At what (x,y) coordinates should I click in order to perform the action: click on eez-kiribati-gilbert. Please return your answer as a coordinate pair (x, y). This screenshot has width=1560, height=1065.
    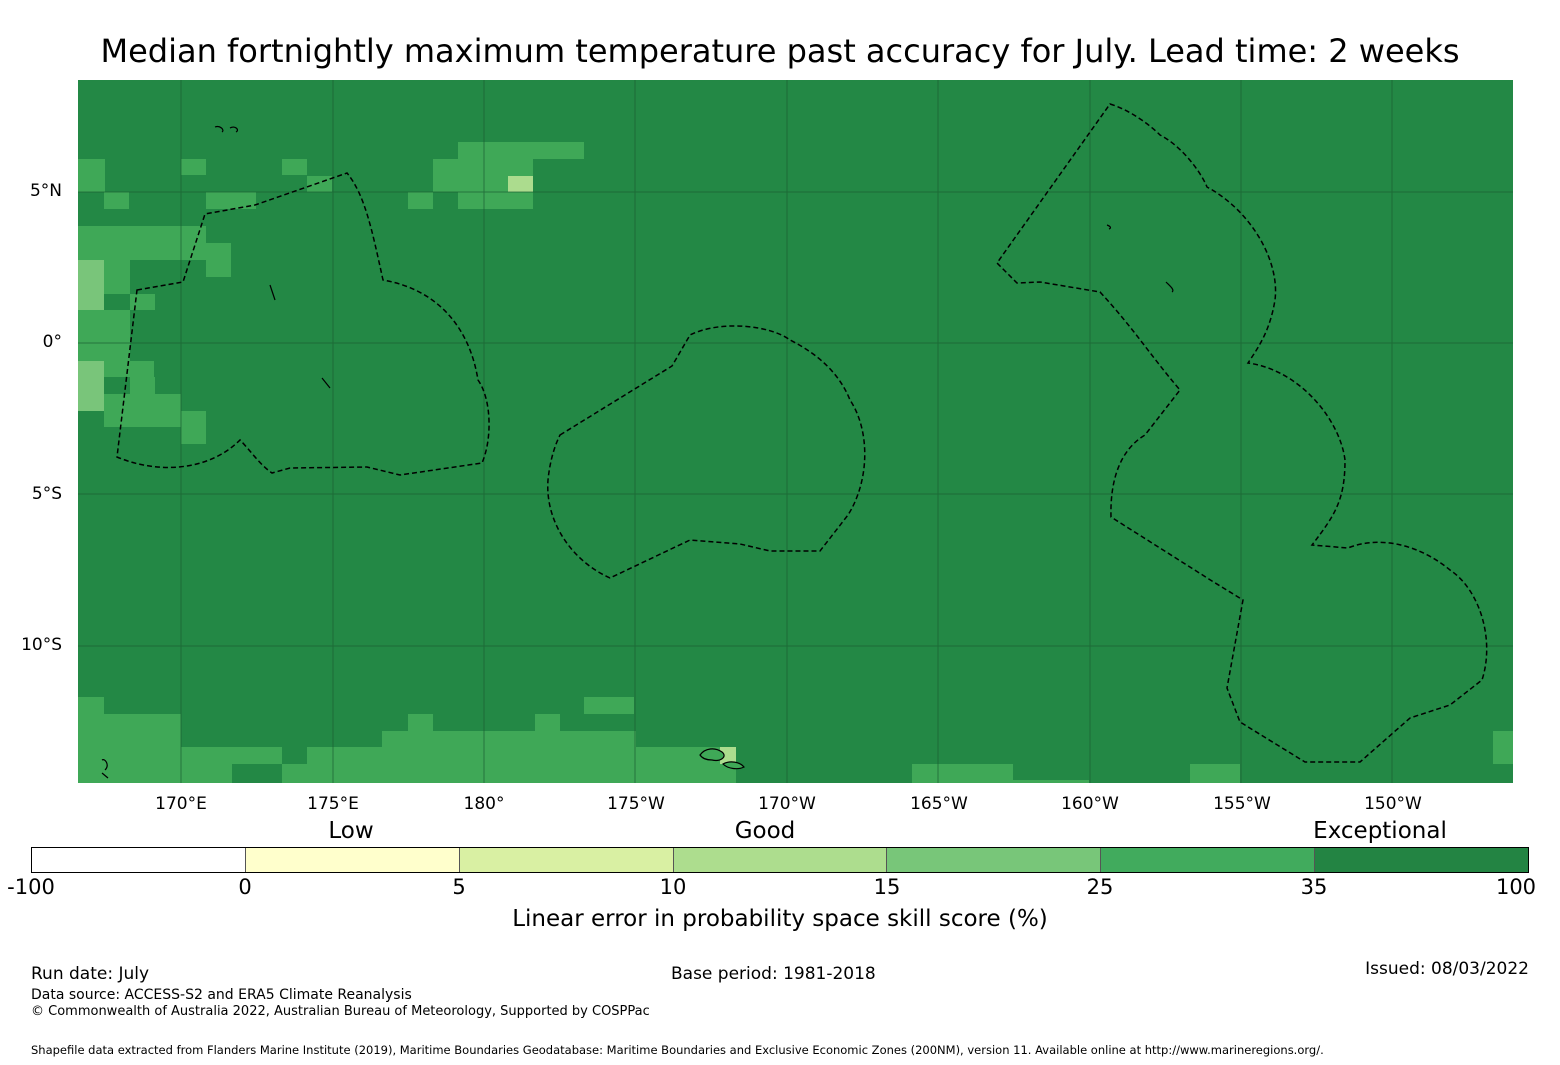
    Looking at the image, I should click on (303, 324).